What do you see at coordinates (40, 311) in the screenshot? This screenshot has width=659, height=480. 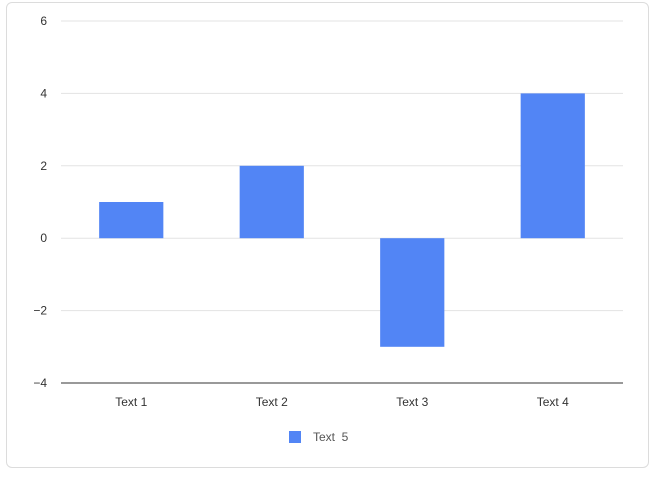 I see `y-tick-label: −2` at bounding box center [40, 311].